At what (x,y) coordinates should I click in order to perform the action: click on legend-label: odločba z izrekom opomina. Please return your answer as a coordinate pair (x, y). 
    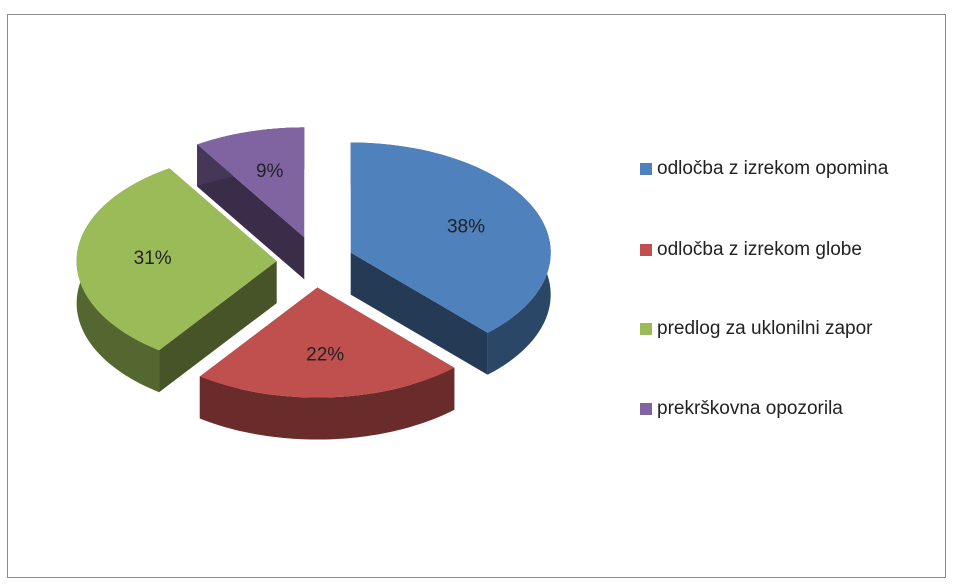
    Looking at the image, I should click on (773, 168).